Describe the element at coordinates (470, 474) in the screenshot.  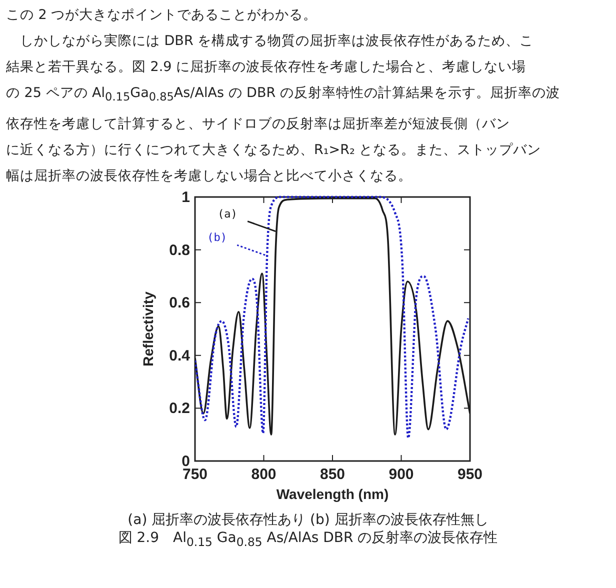
I see `x-tick-label: 950` at that location.